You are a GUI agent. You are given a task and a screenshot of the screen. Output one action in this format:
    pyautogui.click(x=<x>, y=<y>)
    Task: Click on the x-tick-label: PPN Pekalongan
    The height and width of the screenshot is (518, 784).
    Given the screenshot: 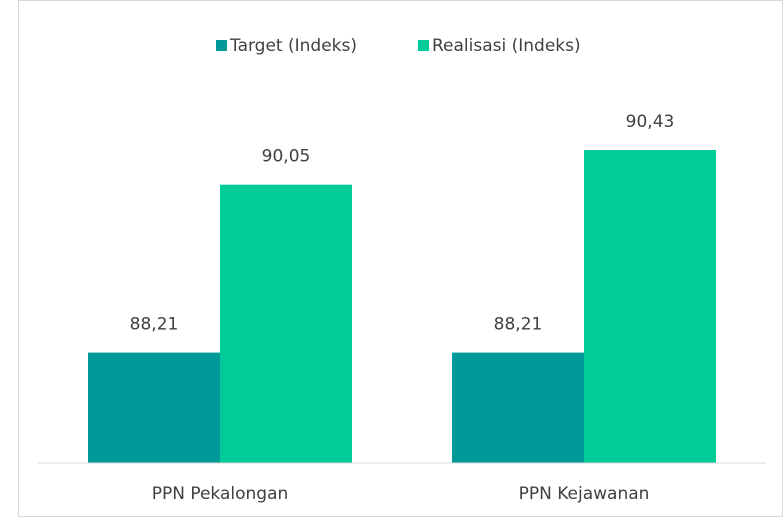 What is the action you would take?
    pyautogui.click(x=220, y=494)
    